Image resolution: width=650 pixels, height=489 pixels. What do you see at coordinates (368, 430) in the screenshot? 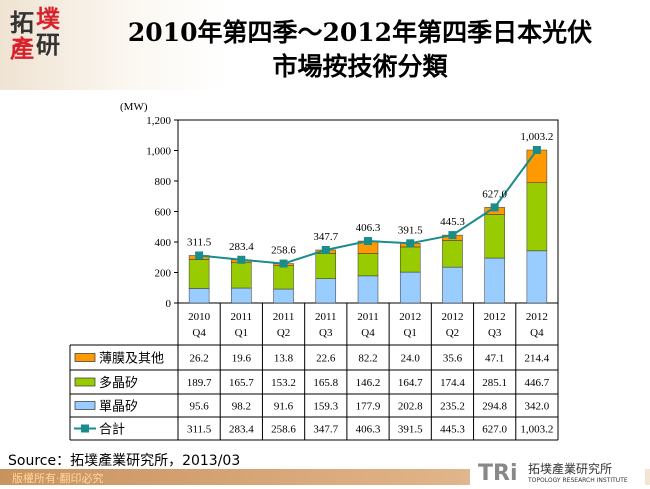
I see `table-cell: 406.3` at bounding box center [368, 430].